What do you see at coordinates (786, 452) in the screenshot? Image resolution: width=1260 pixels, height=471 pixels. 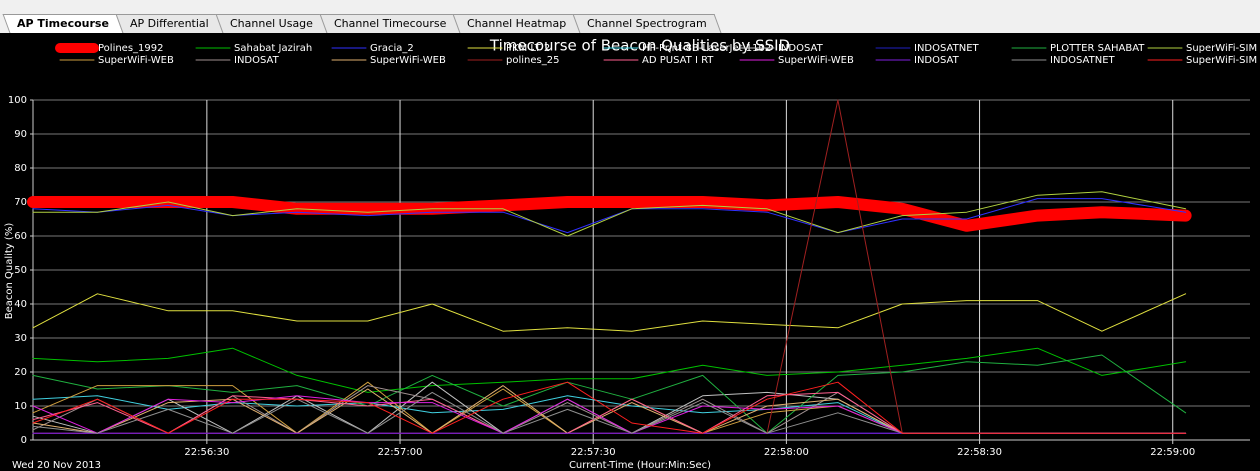 I see `x-tick-label: 22:58:00` at bounding box center [786, 452].